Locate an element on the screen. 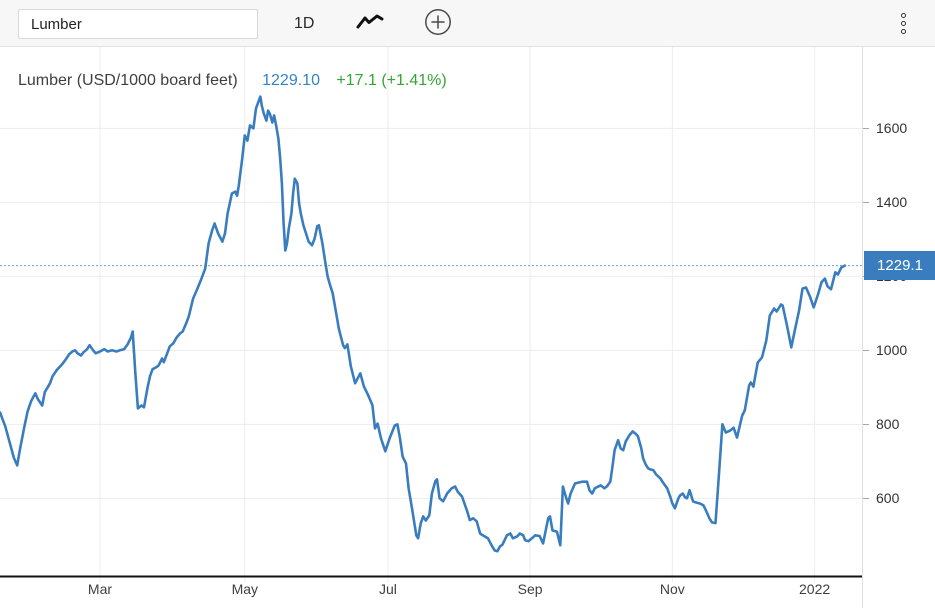 The width and height of the screenshot is (935, 608). current-price-badge: 1229.1 is located at coordinates (899, 265).